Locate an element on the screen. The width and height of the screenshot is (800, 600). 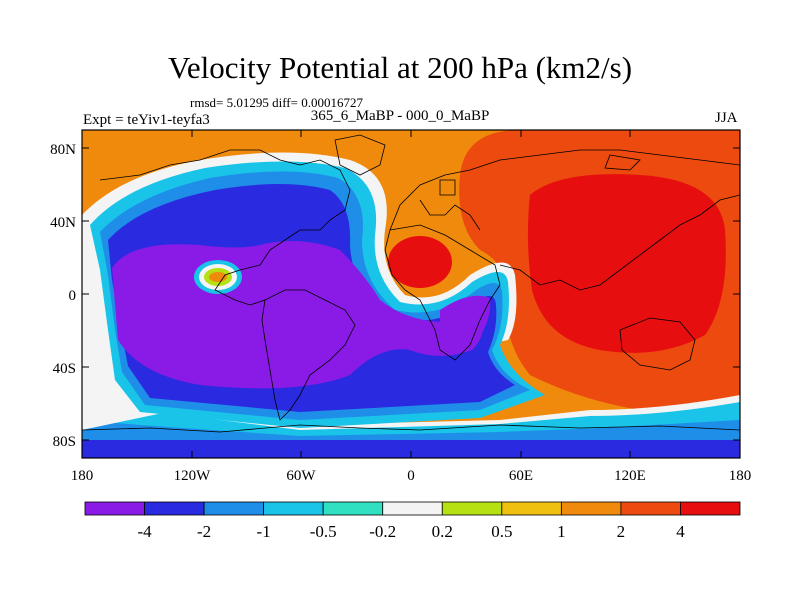
contour-ring-orange-center is located at coordinates (218, 277).